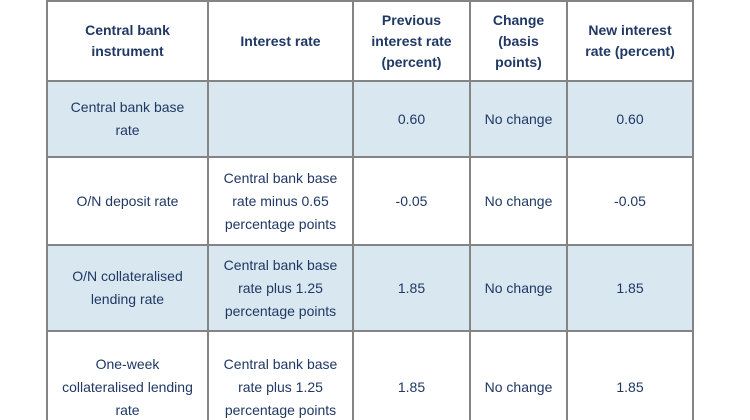 The height and width of the screenshot is (420, 750). Describe the element at coordinates (127, 375) in the screenshot. I see `cell-instrument: One-week collateralised lending rate` at that location.